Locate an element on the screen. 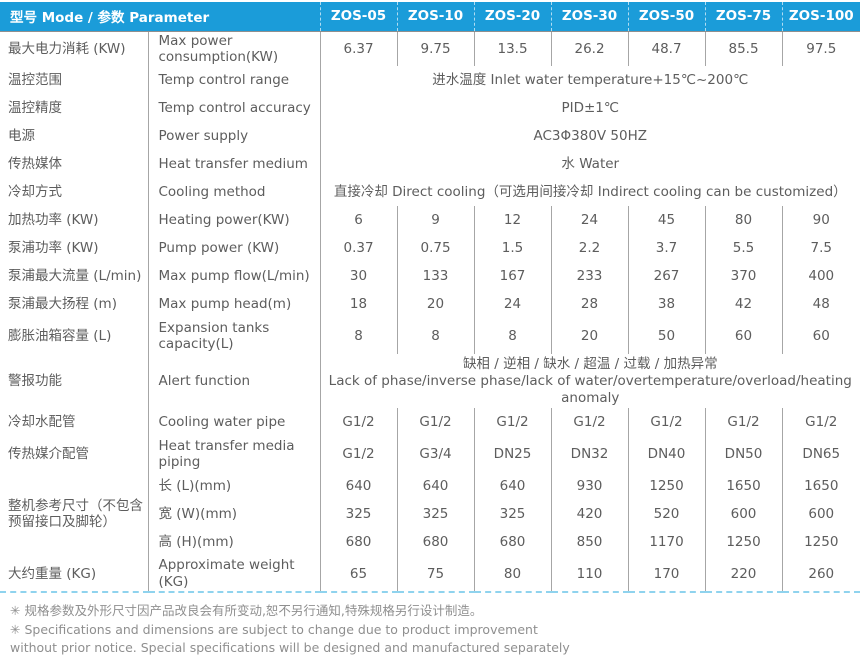  row-label-en: Max pump flow(L/min) is located at coordinates (234, 276).